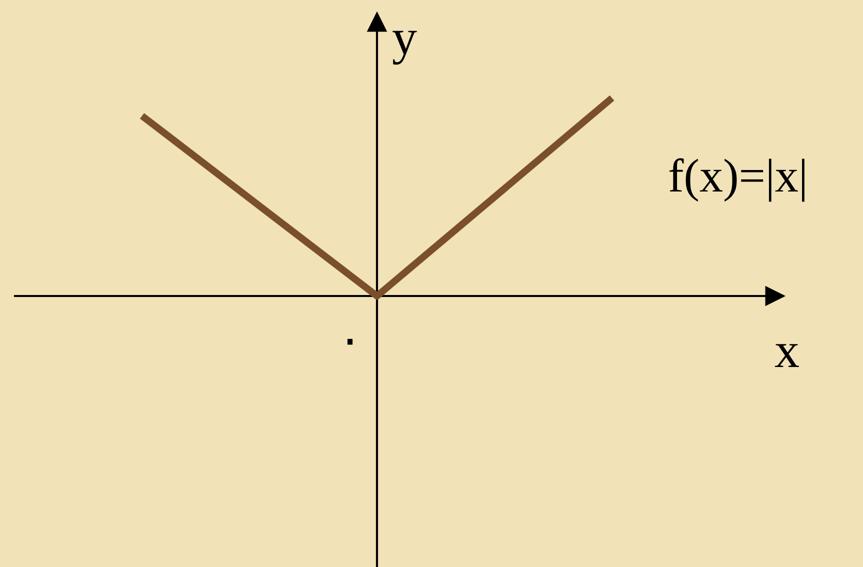 Image resolution: width=863 pixels, height=567 pixels. I want to click on annotation: f(x)=|x|, so click(736, 180).